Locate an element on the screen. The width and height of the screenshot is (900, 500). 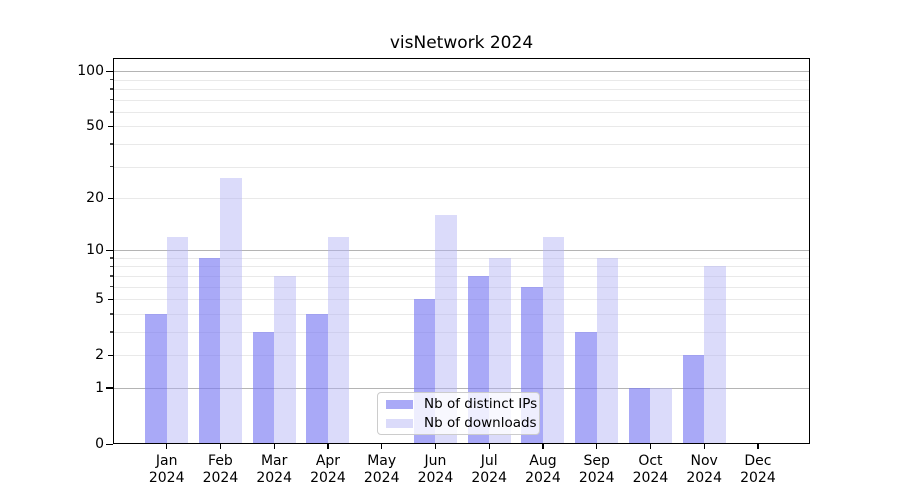
y-tick-label-1: 1 is located at coordinates (99, 387).